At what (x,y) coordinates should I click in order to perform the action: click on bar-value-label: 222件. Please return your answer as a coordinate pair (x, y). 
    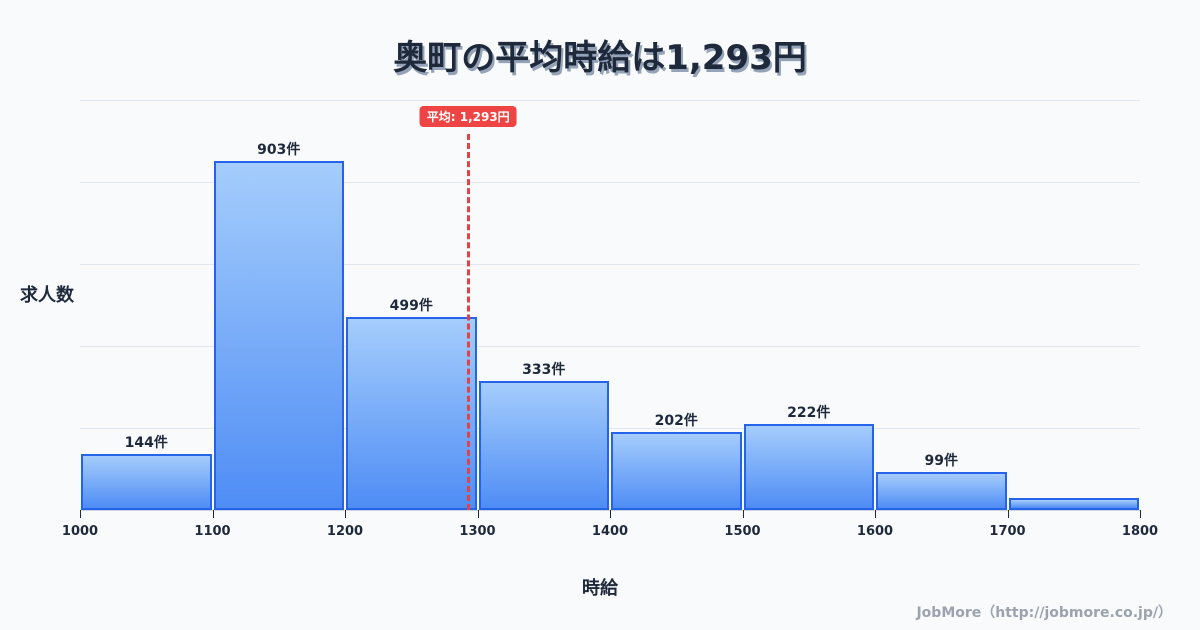
    Looking at the image, I should click on (809, 413).